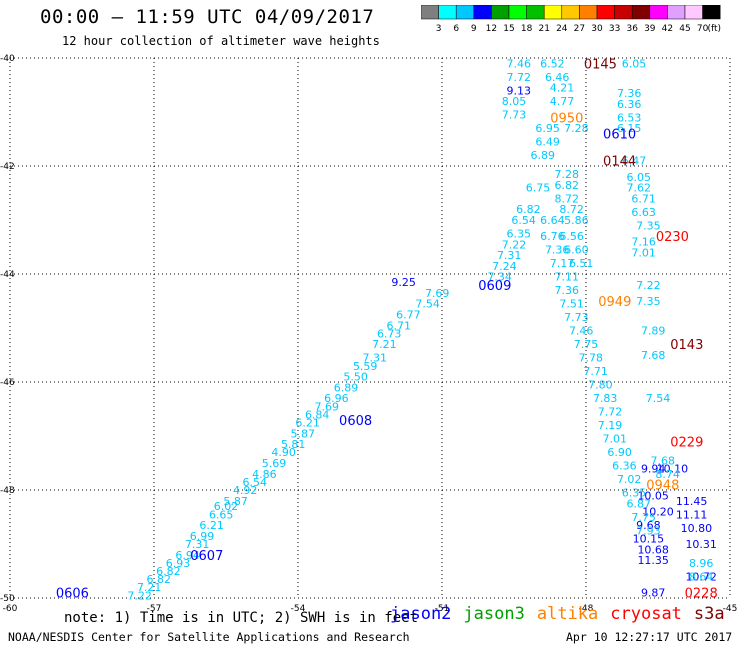  What do you see at coordinates (523, 220) in the screenshot?
I see `data-point-cyan: 6.54` at bounding box center [523, 220].